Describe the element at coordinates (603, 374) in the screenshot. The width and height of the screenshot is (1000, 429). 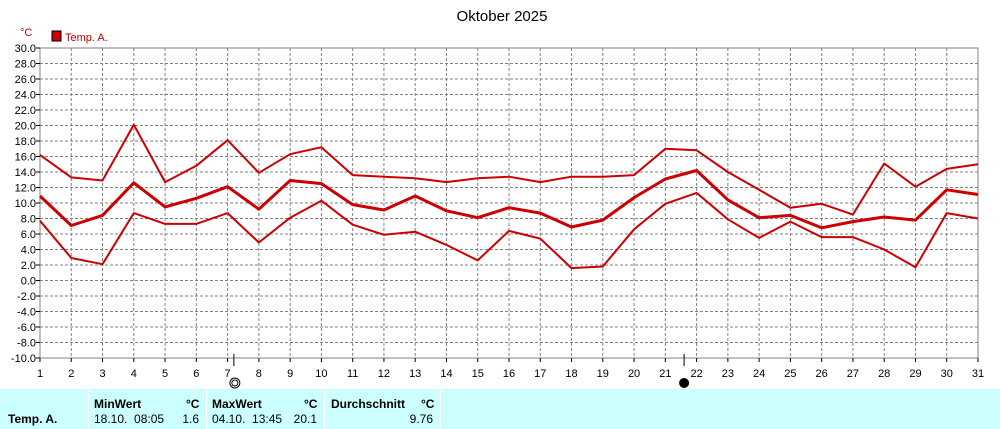
I see `x-tick-label: 19` at that location.